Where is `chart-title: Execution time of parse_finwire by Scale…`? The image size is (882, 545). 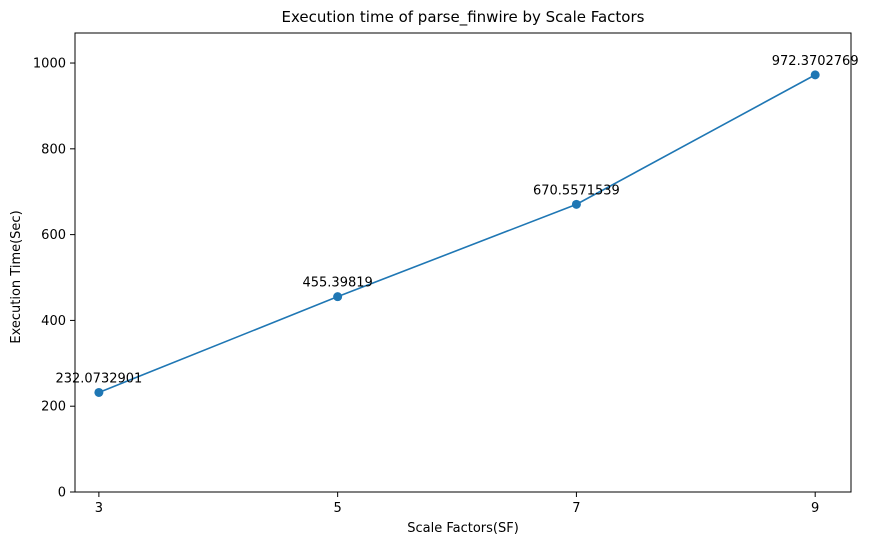
chart-title: Execution time of parse_finwire by Scale… is located at coordinates (463, 17).